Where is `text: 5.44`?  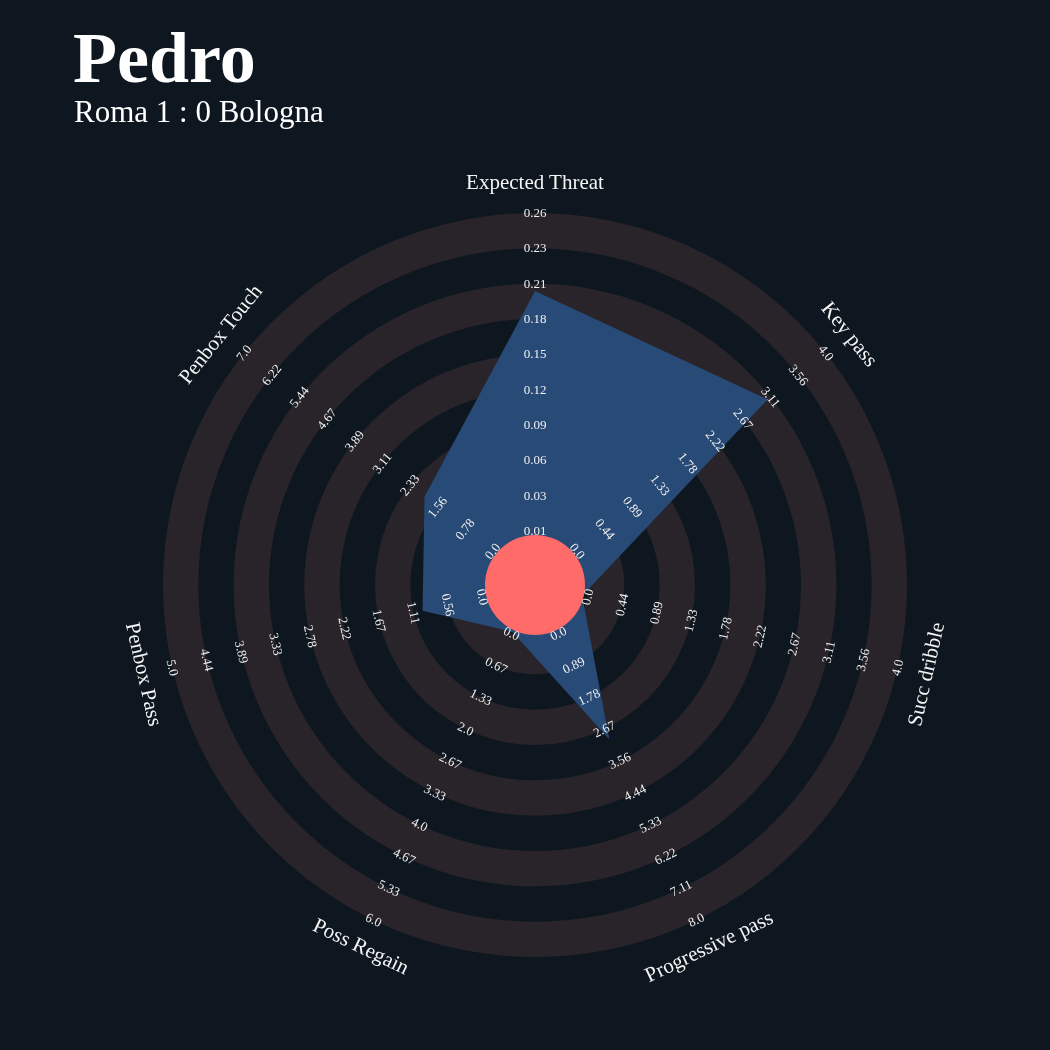
text: 5.44 is located at coordinates (299, 396).